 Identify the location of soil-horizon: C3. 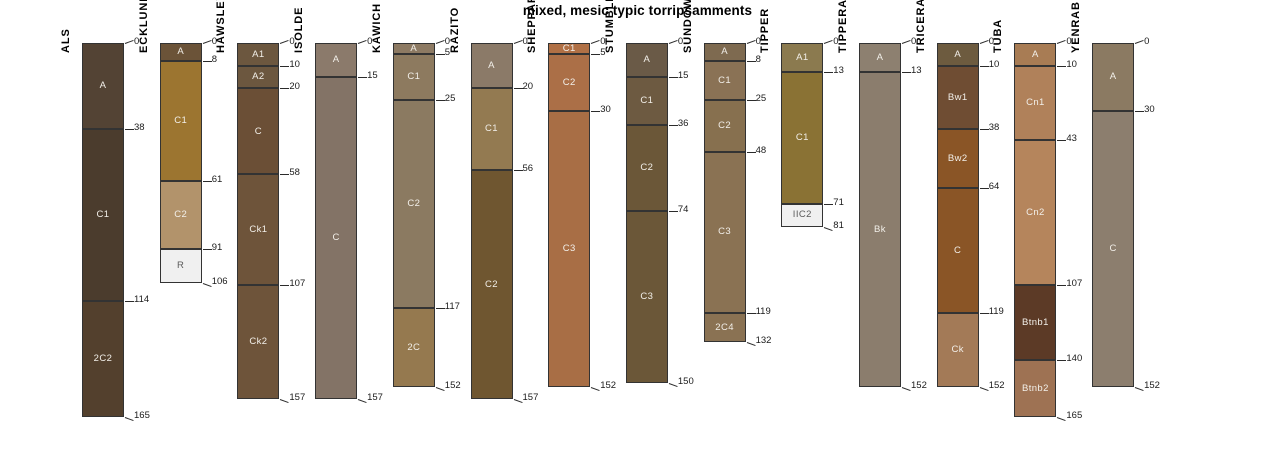
(724, 232).